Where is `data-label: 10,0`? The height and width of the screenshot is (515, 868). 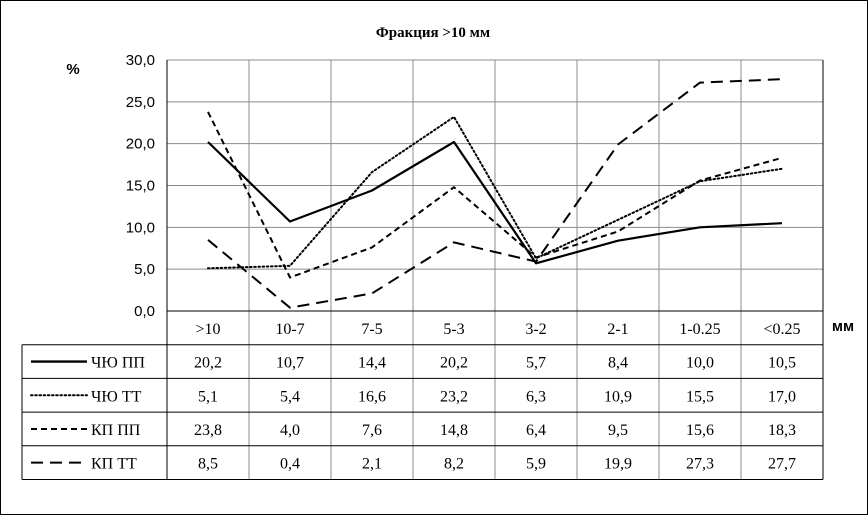 data-label: 10,0 is located at coordinates (700, 363).